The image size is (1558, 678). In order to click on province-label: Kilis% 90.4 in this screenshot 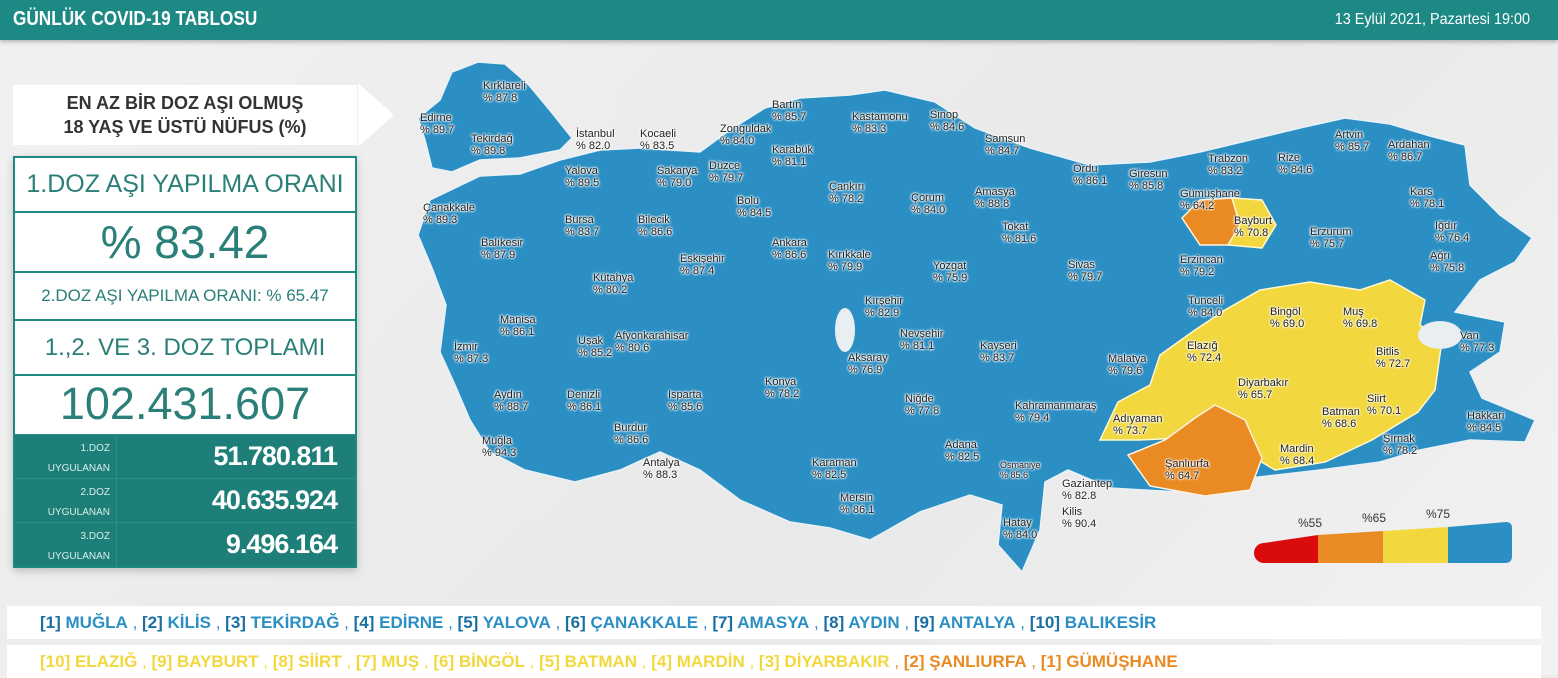, I will do `click(1079, 518)`.